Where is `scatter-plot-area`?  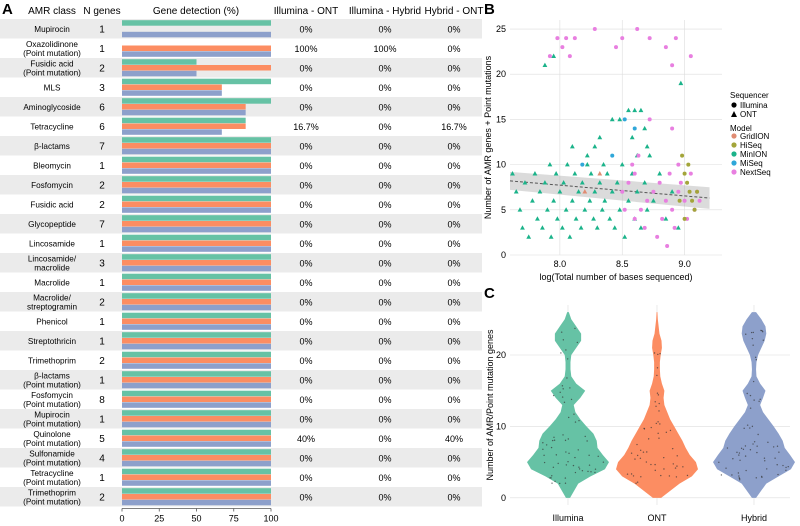 scatter-plot-area is located at coordinates (616, 137).